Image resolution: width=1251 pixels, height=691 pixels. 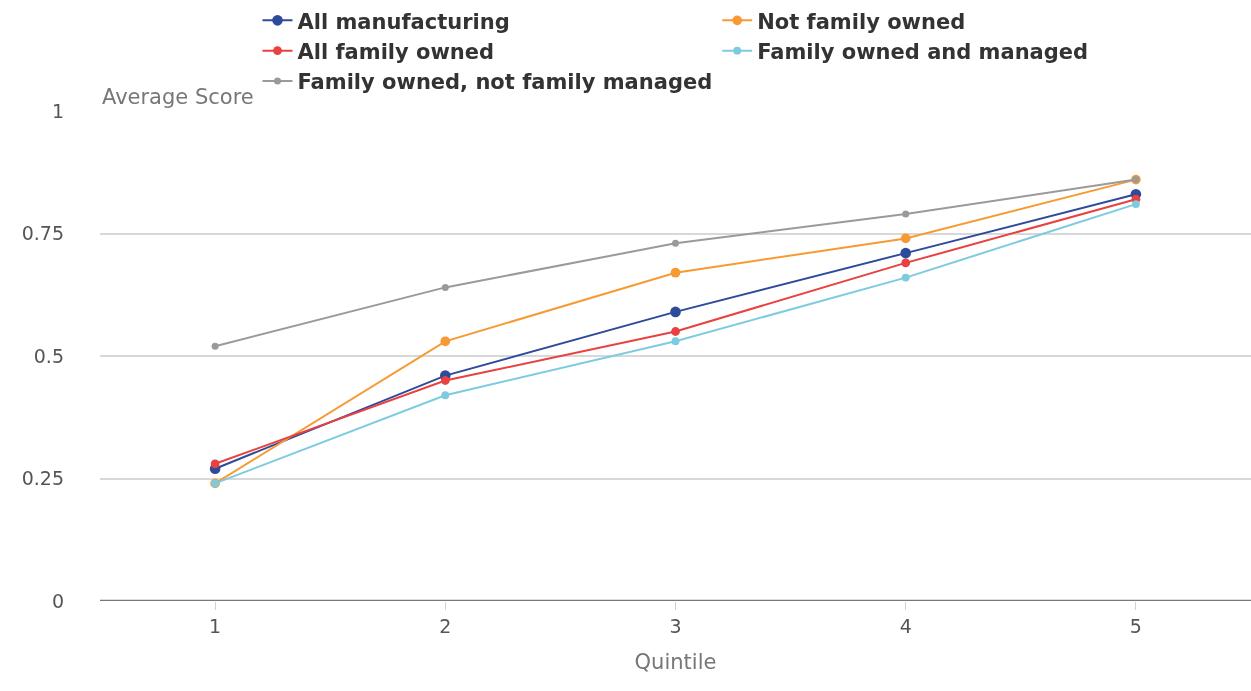 What do you see at coordinates (403, 21) in the screenshot?
I see `legend-label: All manufacturing` at bounding box center [403, 21].